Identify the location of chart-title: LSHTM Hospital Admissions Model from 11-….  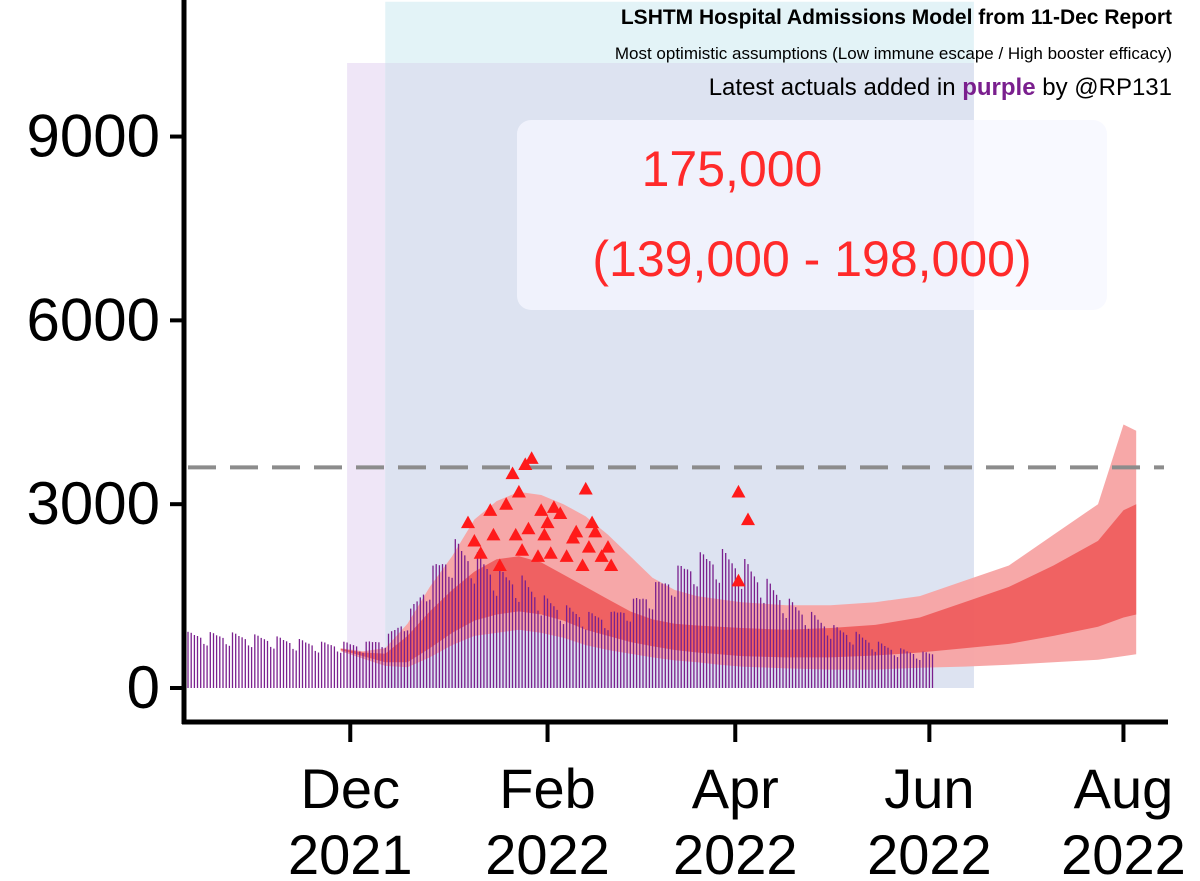
(896, 17).